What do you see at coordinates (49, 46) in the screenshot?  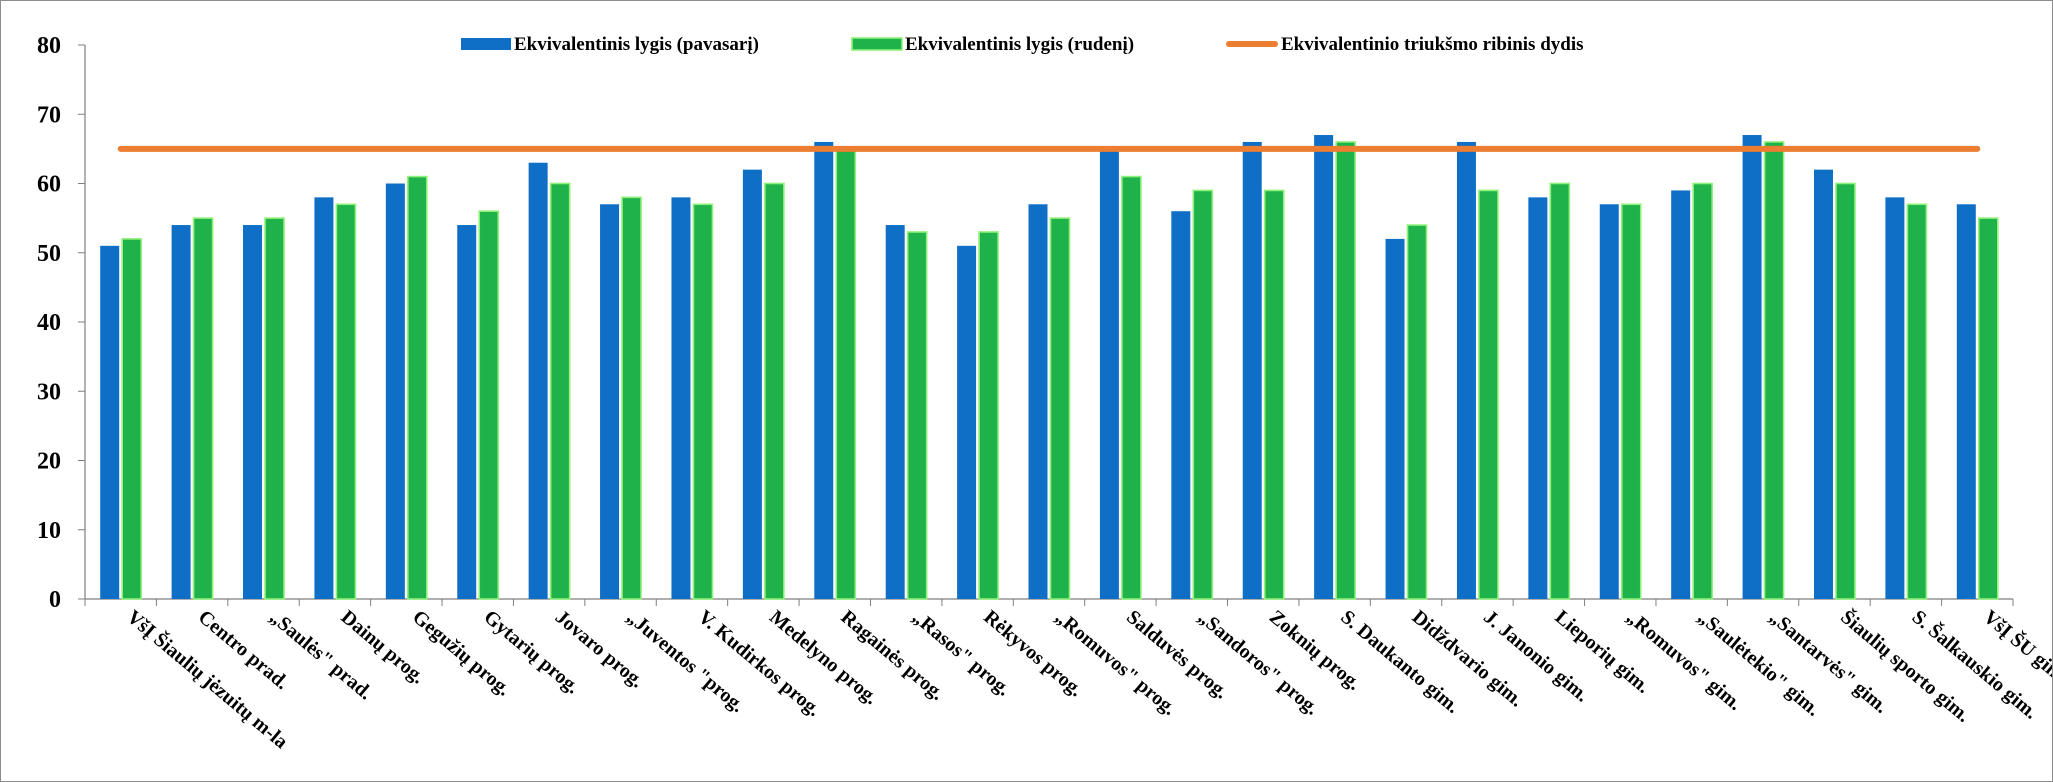 I see `y-tick-label: 80` at bounding box center [49, 46].